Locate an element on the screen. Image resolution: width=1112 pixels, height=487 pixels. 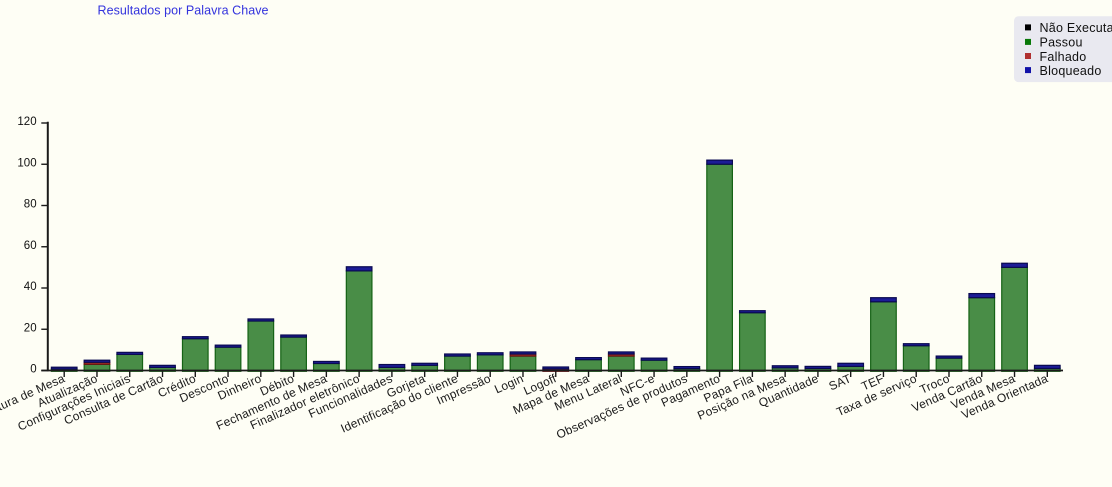
svg-text: 60 is located at coordinates (30, 246).